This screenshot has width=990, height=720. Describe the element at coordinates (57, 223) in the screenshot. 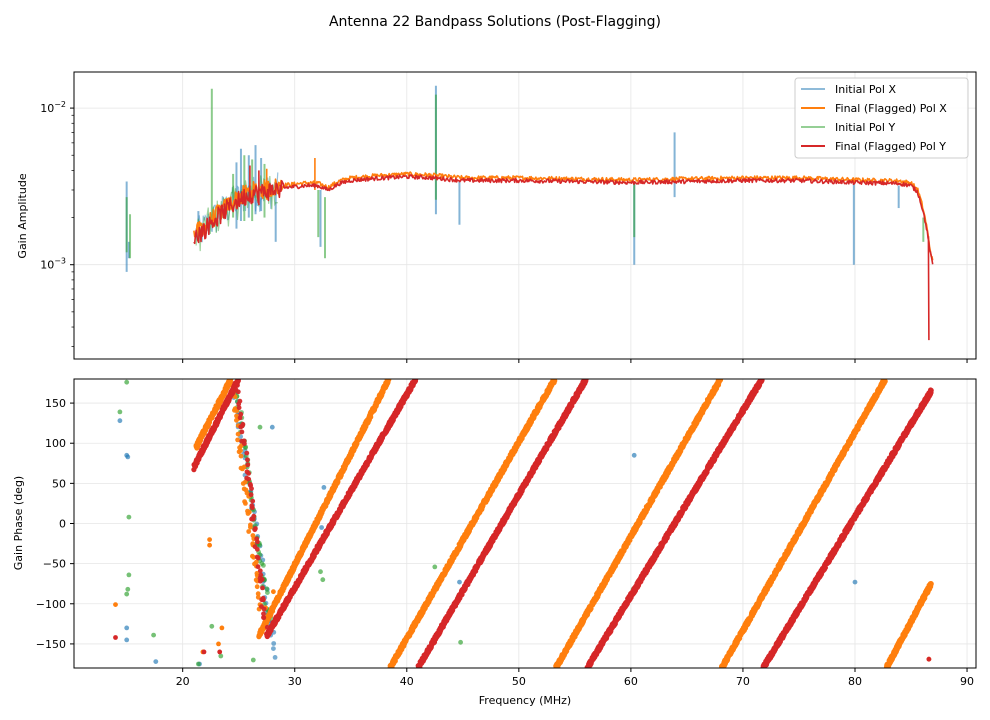

I see `amplitude-y-axis: 10⁻³ 10⁻²` at that location.